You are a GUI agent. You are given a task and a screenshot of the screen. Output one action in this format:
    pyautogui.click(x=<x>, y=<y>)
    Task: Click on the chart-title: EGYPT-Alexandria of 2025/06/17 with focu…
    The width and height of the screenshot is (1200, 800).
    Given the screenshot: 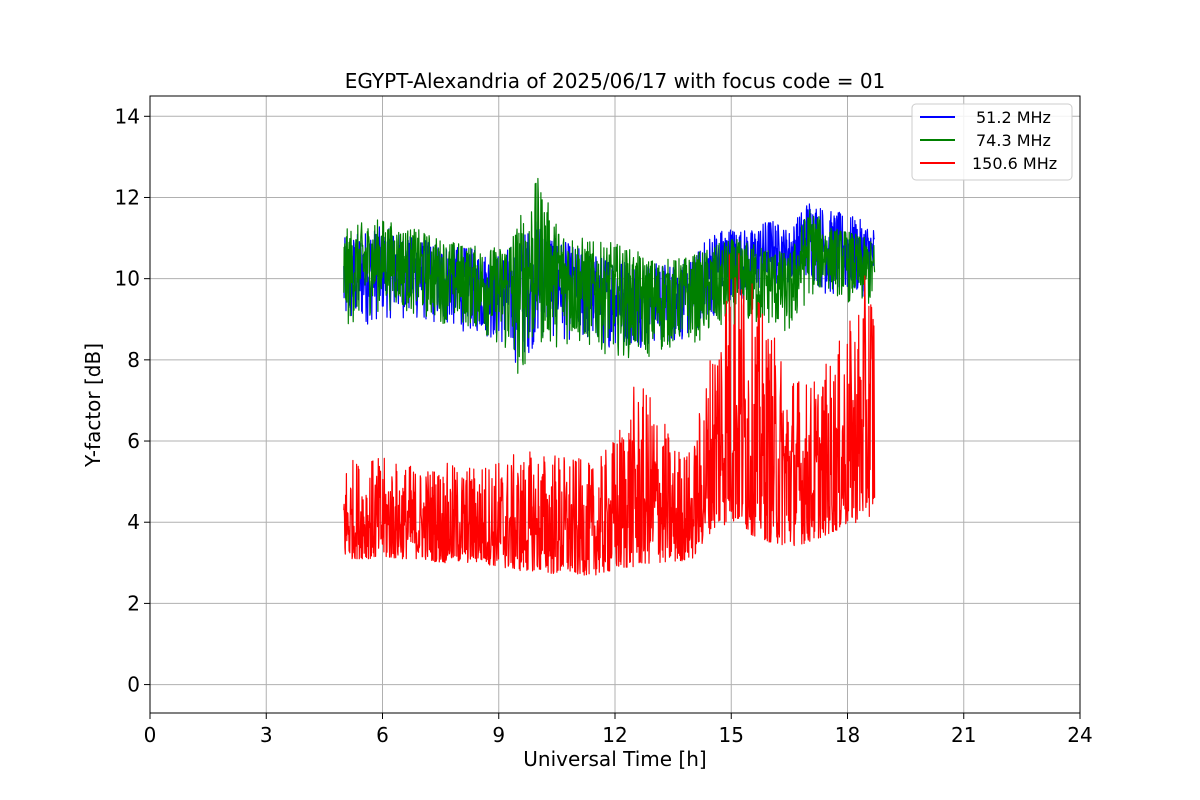 What is the action you would take?
    pyautogui.click(x=615, y=81)
    